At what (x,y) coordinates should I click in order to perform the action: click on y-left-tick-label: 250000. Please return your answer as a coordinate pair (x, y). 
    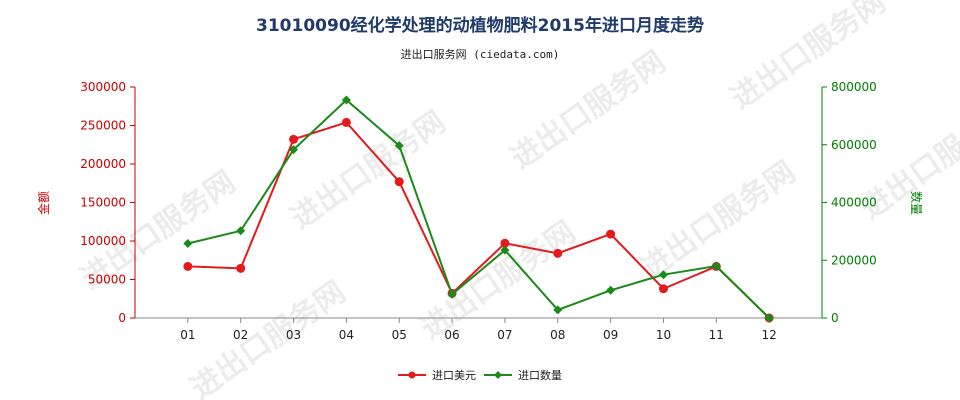
    Looking at the image, I should click on (103, 126).